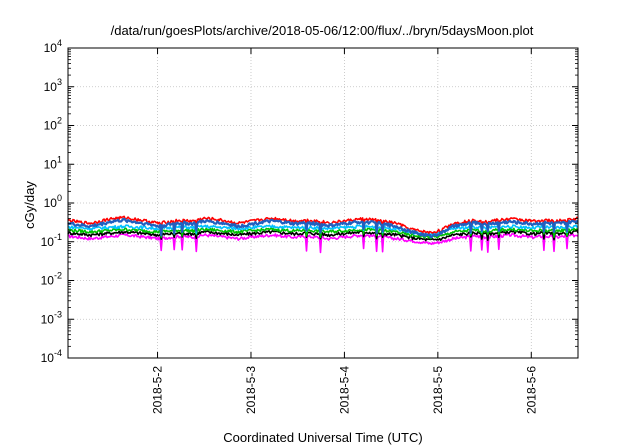 This screenshot has width=640, height=448. What do you see at coordinates (29, 205) in the screenshot?
I see `y-axis-label: cGy/day` at bounding box center [29, 205].